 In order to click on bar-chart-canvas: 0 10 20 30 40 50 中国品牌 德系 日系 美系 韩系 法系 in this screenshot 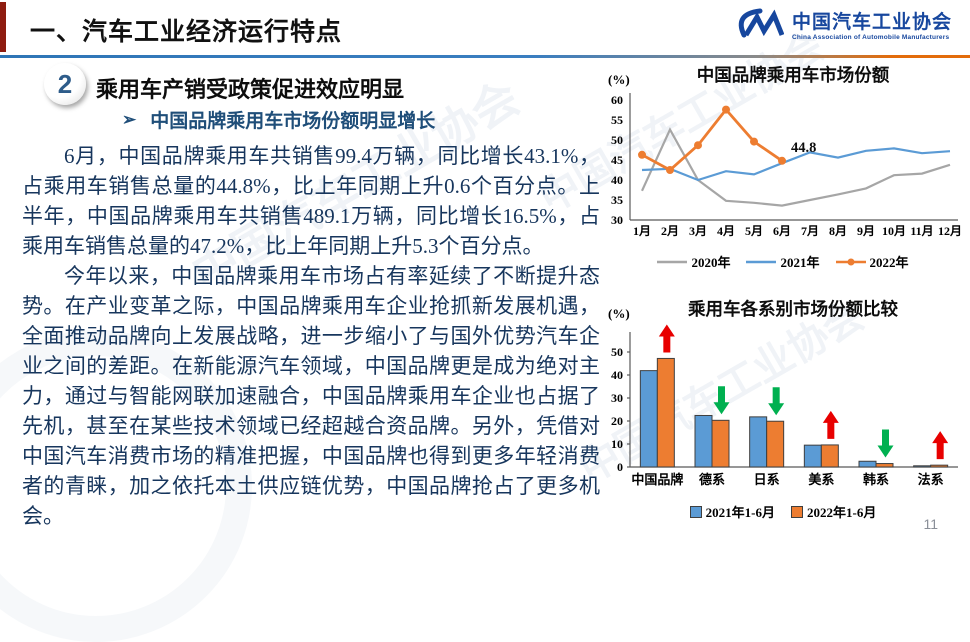, I will do `click(784, 405)`.